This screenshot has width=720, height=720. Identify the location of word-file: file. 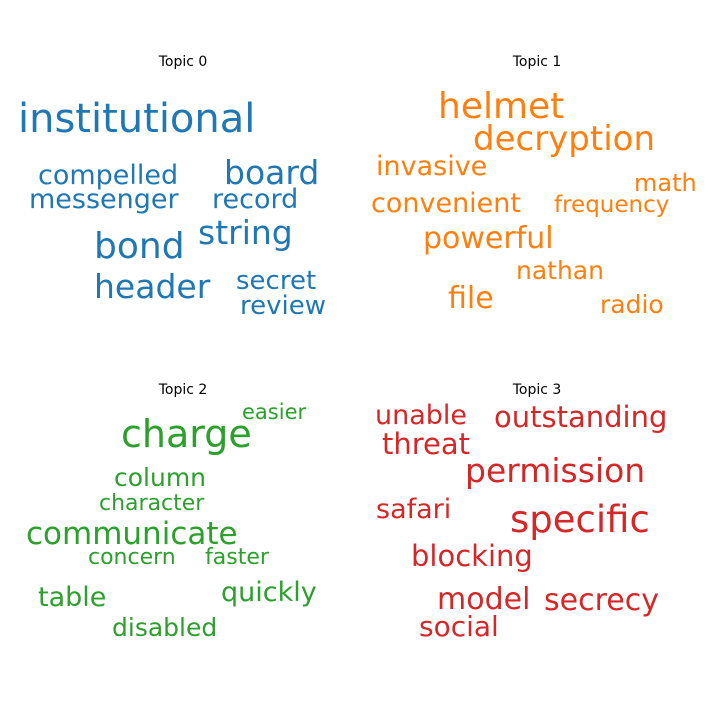
(471, 298).